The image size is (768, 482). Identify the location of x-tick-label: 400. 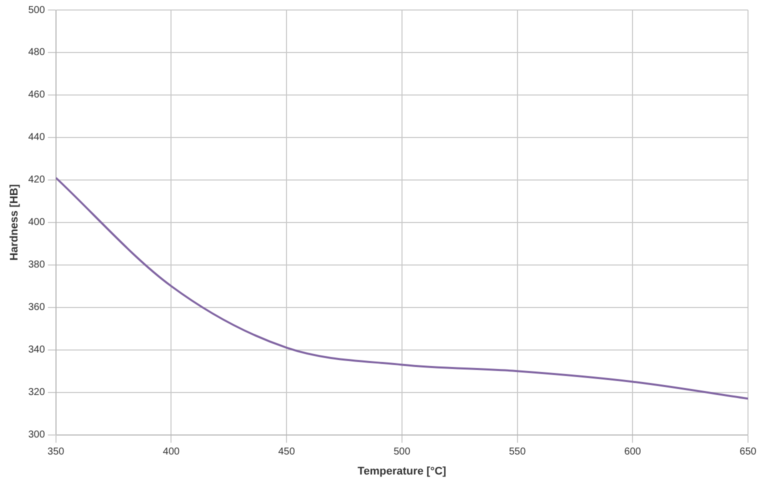
(171, 452).